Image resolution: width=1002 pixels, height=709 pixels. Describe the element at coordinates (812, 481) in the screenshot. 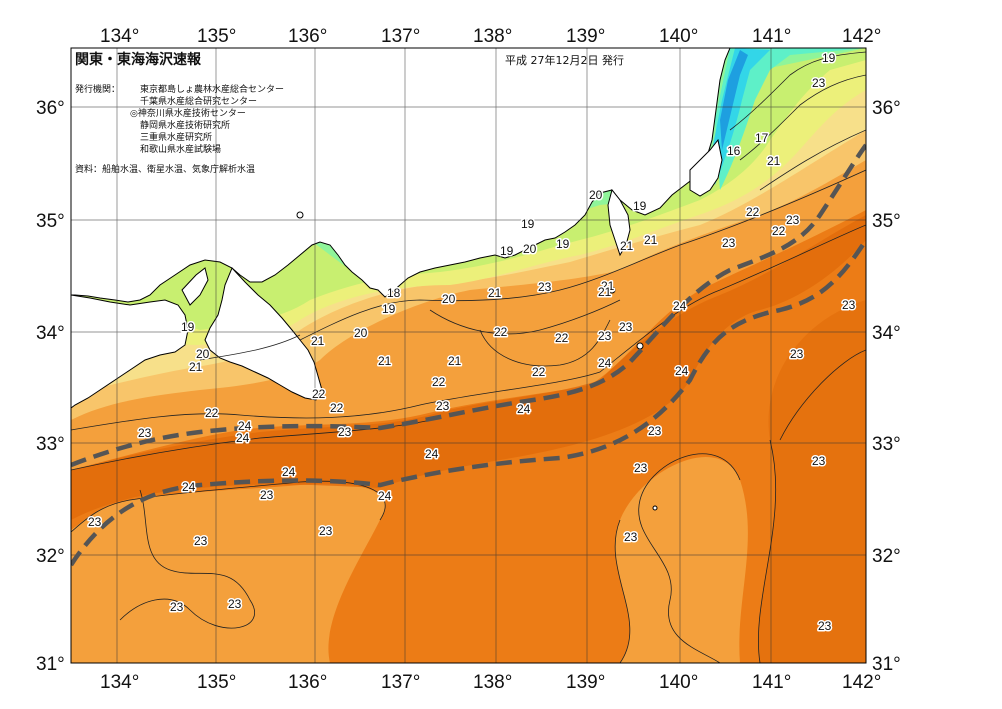

I see `sea-area-24-east` at that location.